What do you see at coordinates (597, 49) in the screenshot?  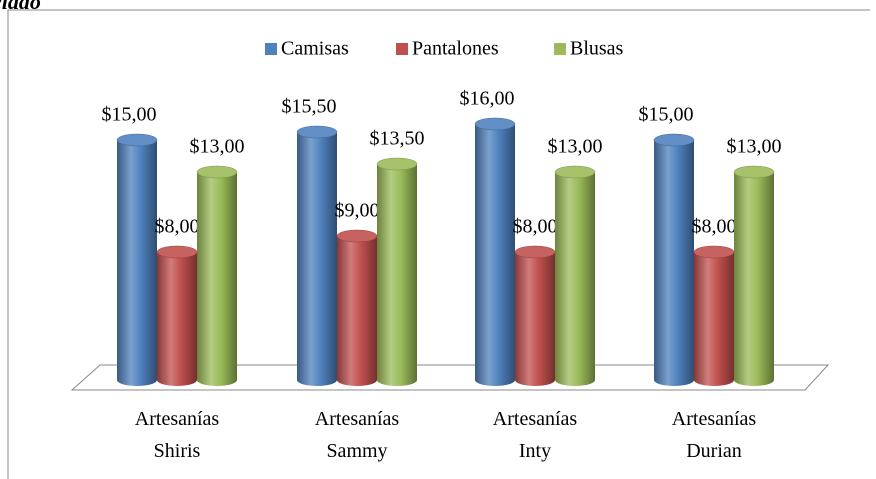 I see `legend-label: Blusas` at bounding box center [597, 49].